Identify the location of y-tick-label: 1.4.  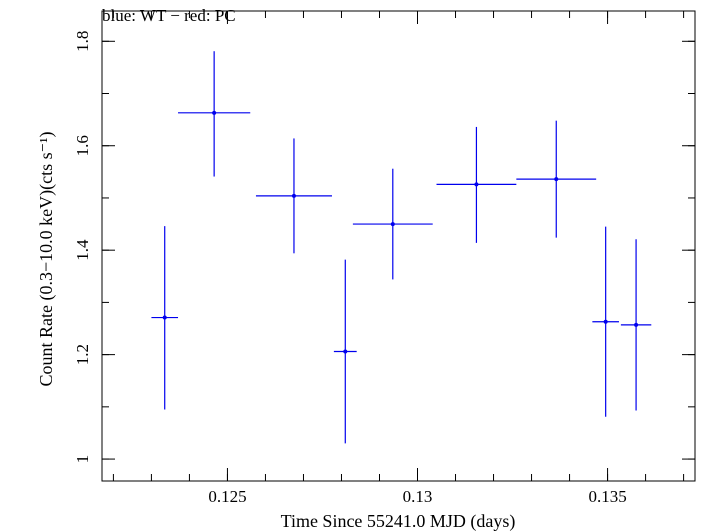
(82, 250).